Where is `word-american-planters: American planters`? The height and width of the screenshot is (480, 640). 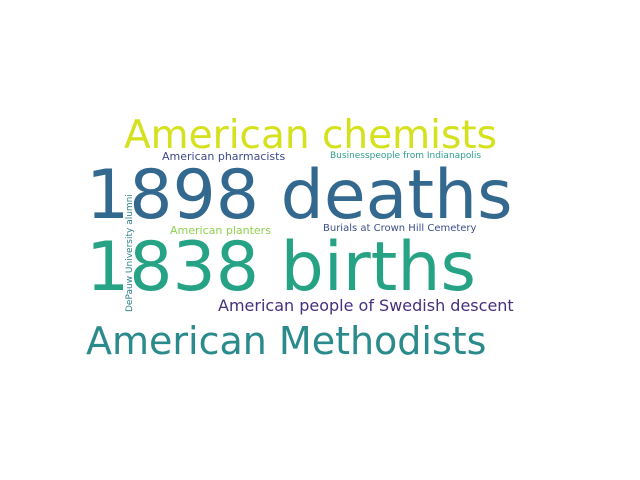 word-american-planters: American planters is located at coordinates (220, 230).